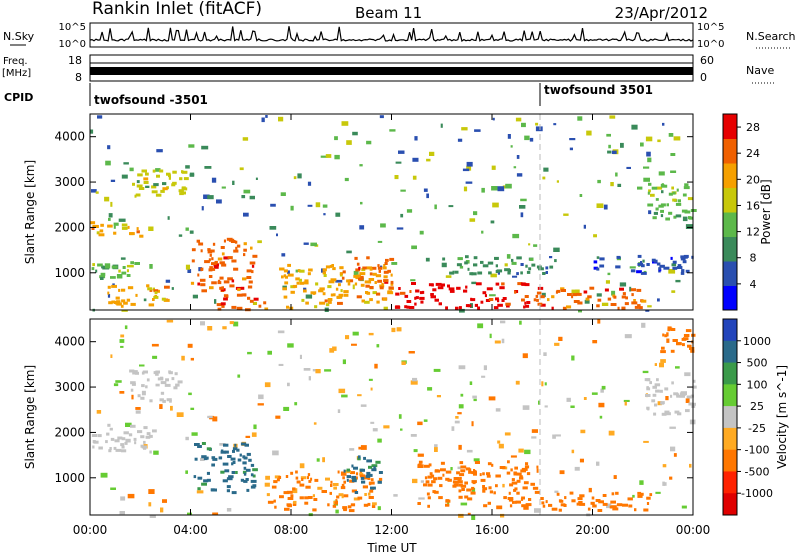  I want to click on colorbar-tick-label: 24, so click(753, 153).